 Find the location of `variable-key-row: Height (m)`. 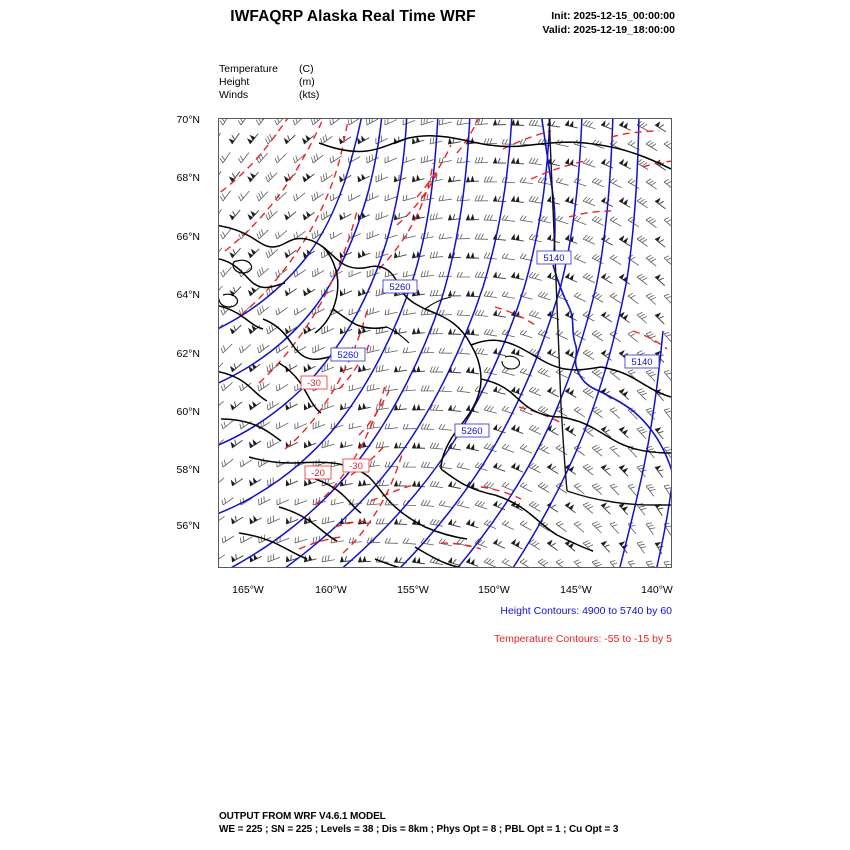

variable-key-row: Height (m) is located at coordinates (269, 82).